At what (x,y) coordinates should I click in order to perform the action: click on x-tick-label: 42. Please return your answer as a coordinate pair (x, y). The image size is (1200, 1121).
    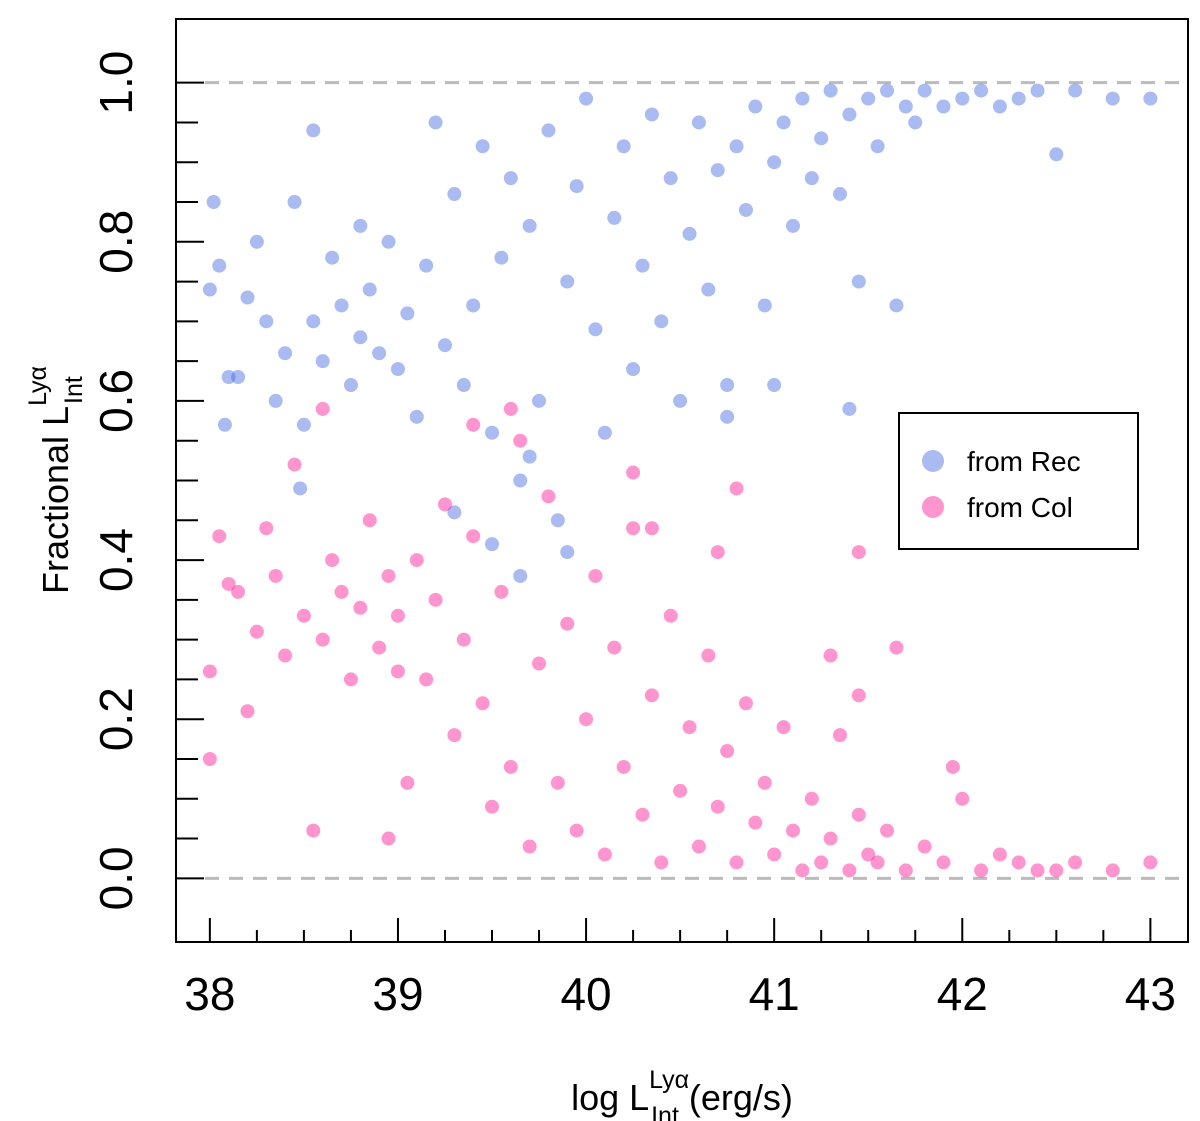
    Looking at the image, I should click on (962, 994).